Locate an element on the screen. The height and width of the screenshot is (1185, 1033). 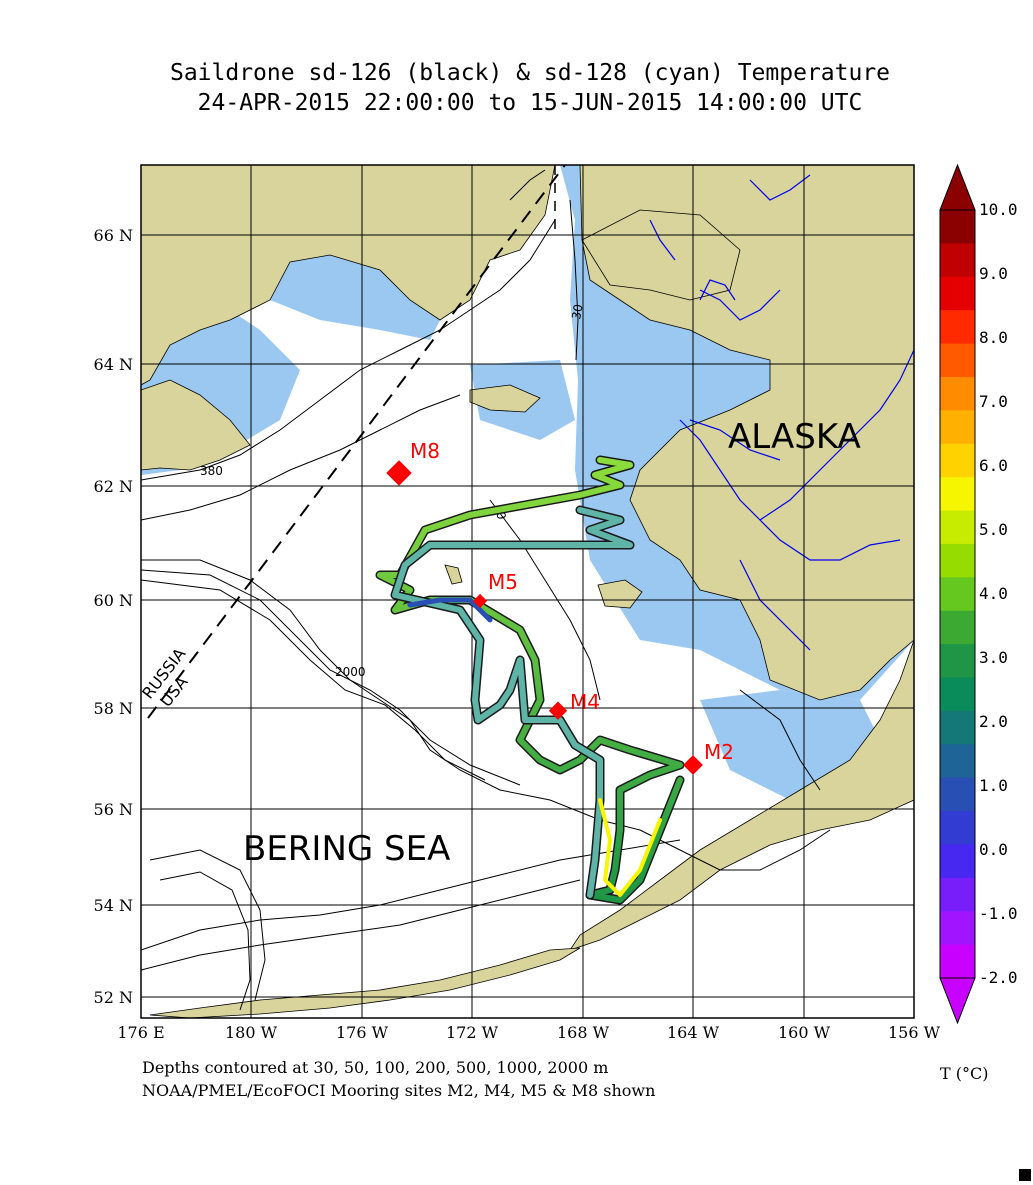
track-sd-128-leg2 is located at coordinates (512, 702).